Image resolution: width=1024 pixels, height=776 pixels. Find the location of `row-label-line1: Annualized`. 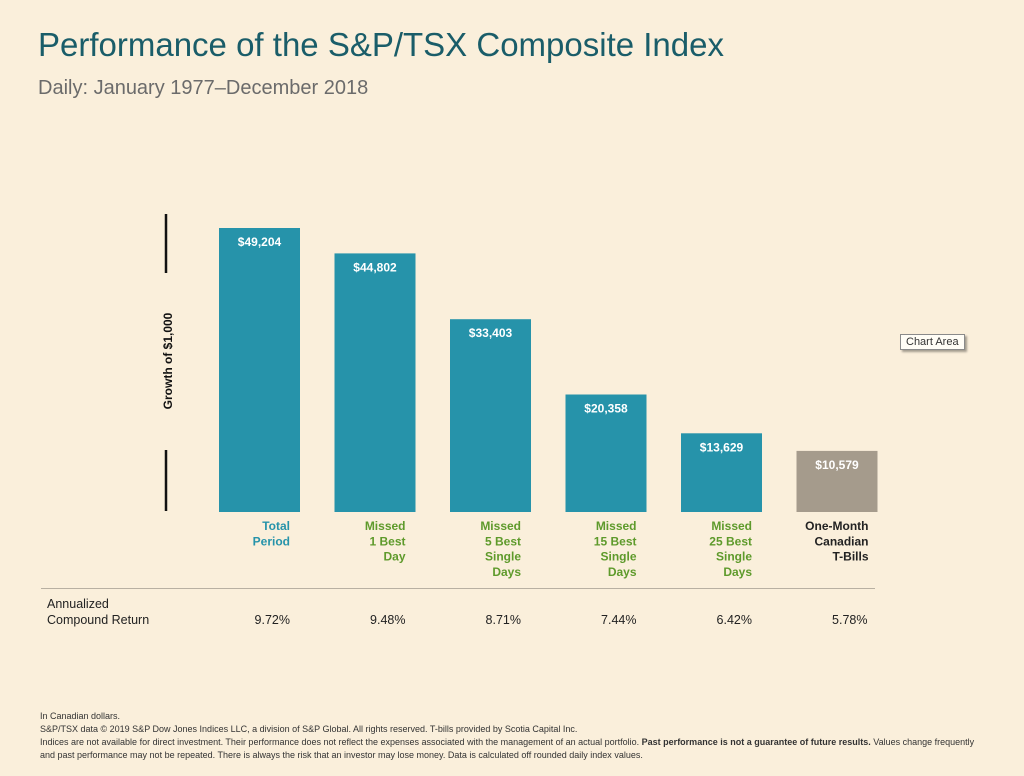

row-label-line1: Annualized is located at coordinates (78, 604).